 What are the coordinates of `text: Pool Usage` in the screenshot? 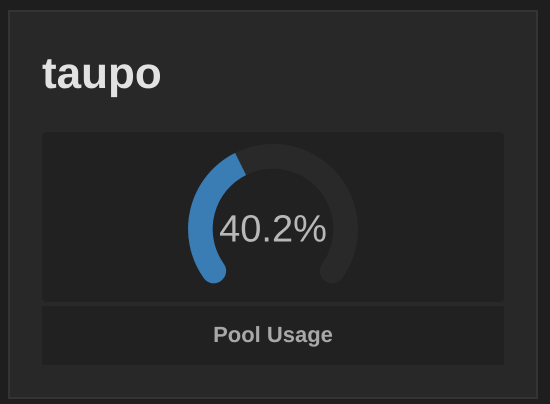 It's located at (273, 334).